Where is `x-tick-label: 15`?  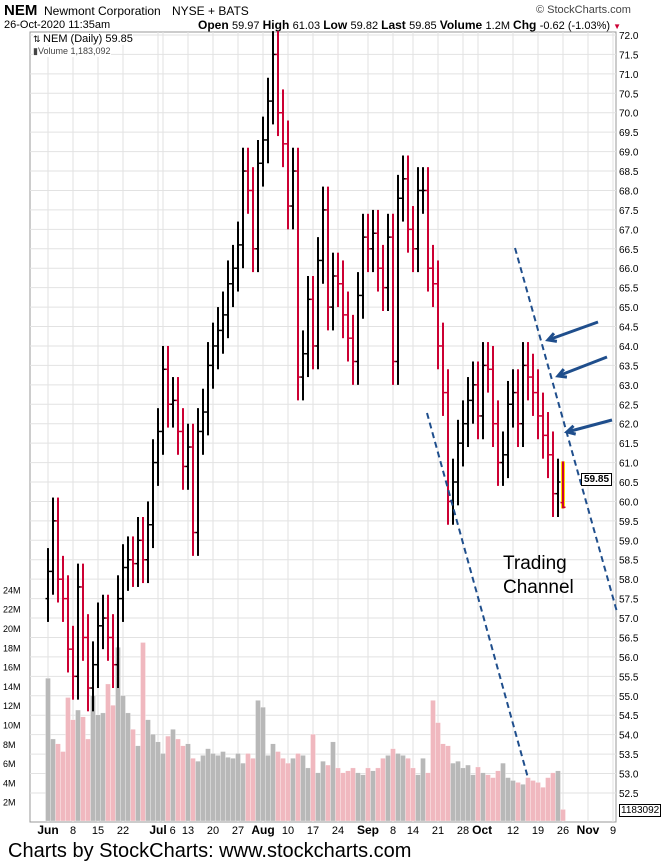
x-tick-label: 15 is located at coordinates (98, 831).